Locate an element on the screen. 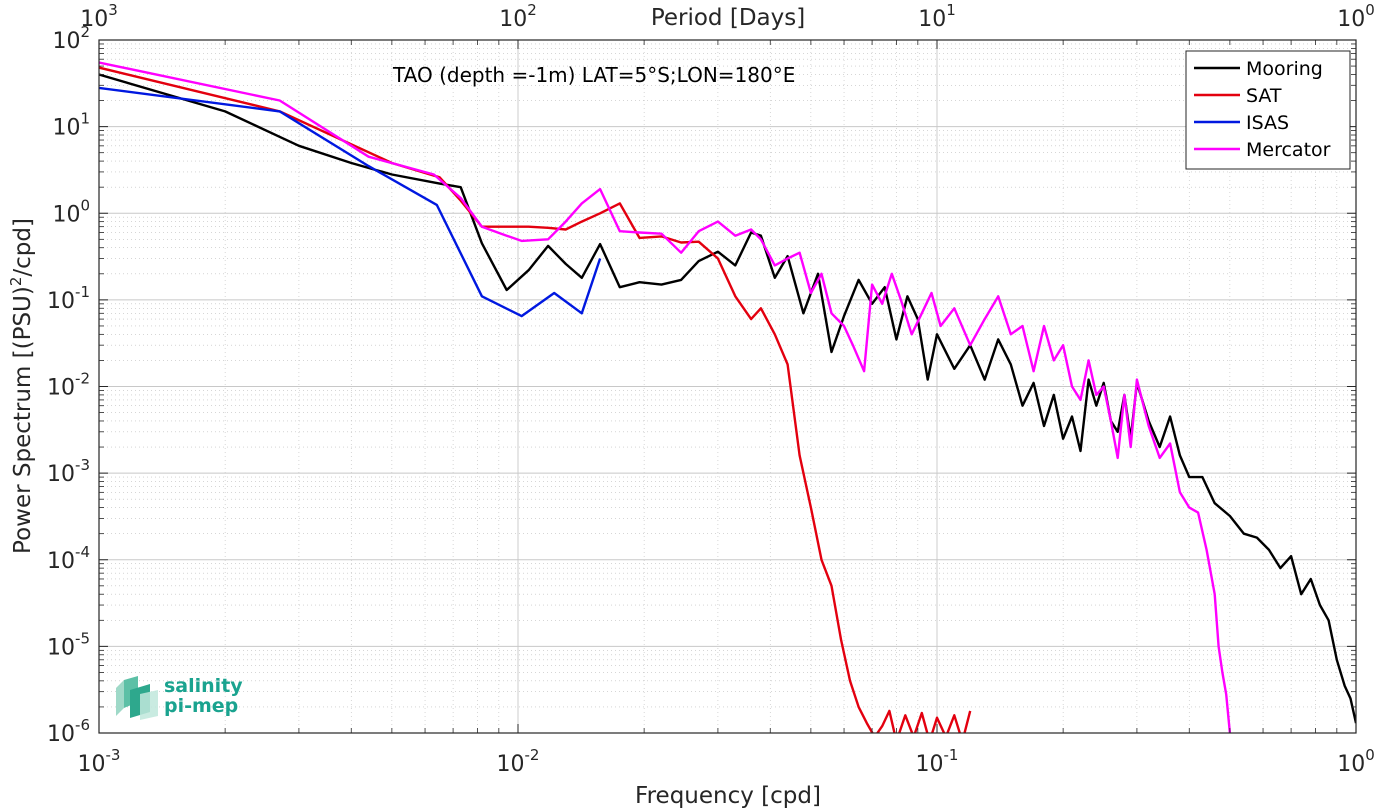 Image resolution: width=1383 pixels, height=809 pixels. y-axis-label: Power Spectrum [(PSU)2/cpd] is located at coordinates (21, 386).